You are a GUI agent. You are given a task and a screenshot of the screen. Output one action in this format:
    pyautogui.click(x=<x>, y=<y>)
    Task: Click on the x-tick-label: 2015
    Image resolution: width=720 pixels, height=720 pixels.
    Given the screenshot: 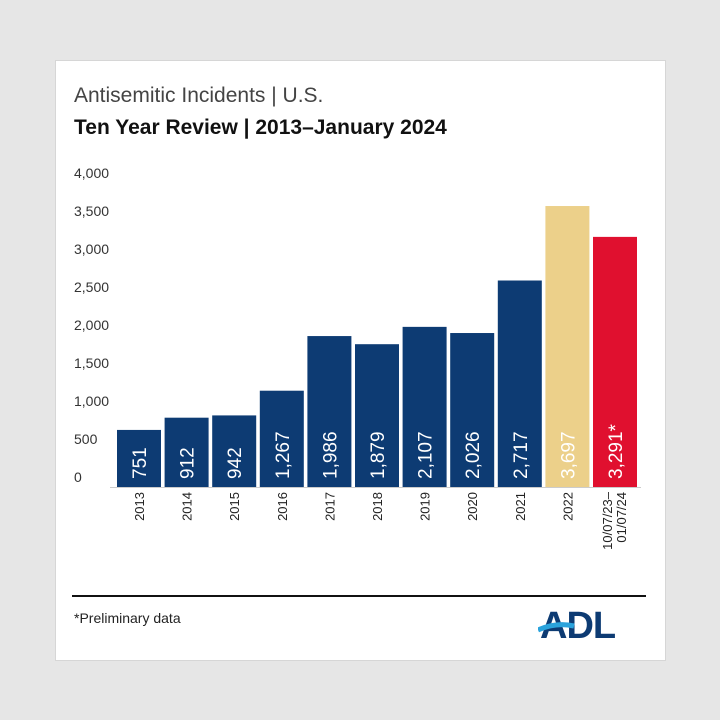 What is the action you would take?
    pyautogui.click(x=234, y=506)
    